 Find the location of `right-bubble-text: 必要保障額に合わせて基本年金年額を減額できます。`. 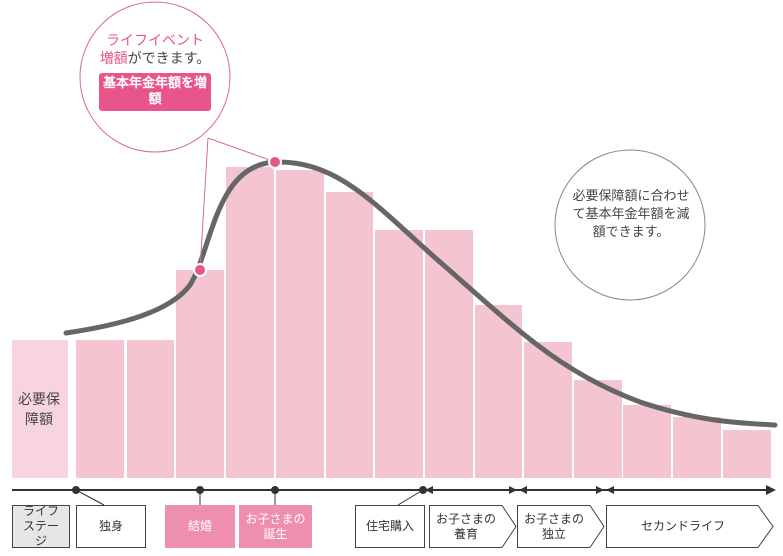

right-bubble-text: 必要保障額に合わせて基本年金年額を減額できます。 is located at coordinates (631, 214).